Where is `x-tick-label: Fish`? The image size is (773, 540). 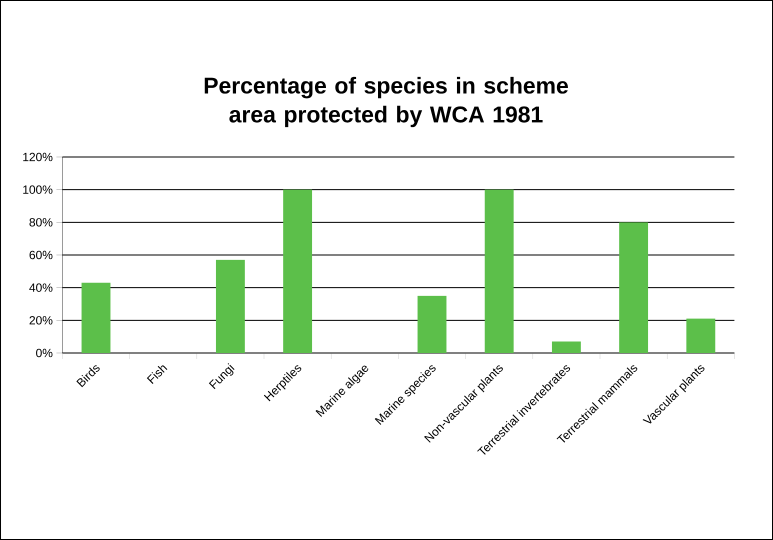
x-tick-label: Fish is located at coordinates (157, 374).